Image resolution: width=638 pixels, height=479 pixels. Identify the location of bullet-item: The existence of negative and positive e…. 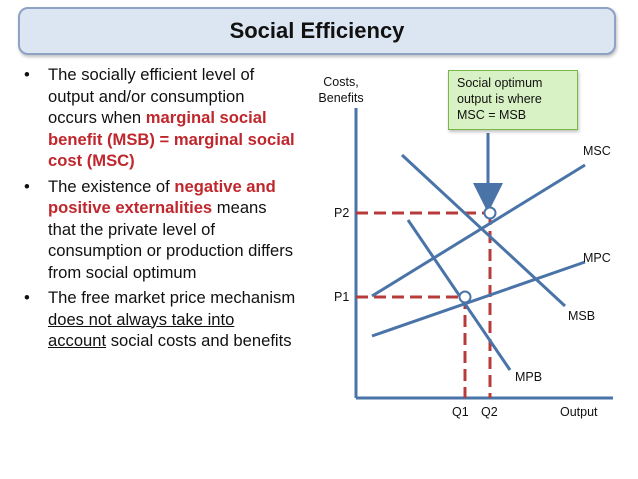
(159, 230).